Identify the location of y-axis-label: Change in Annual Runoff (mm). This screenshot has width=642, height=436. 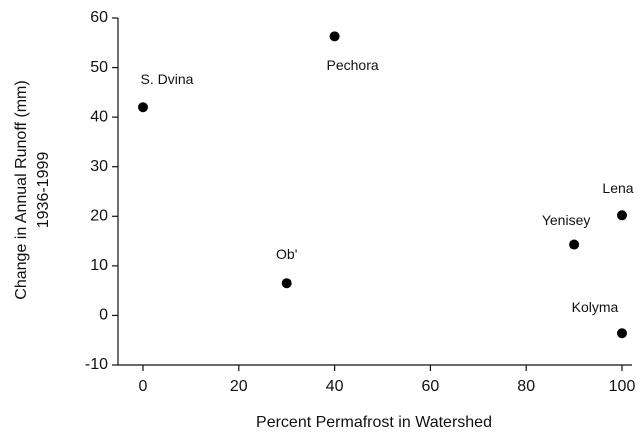
(21, 189).